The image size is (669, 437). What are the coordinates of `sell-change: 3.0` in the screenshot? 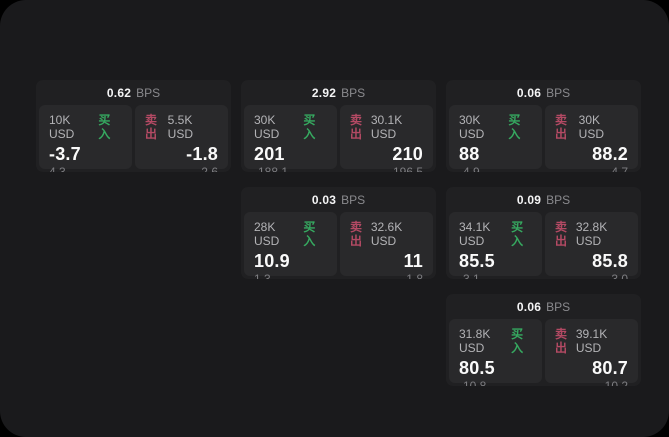 It's located at (619, 275).